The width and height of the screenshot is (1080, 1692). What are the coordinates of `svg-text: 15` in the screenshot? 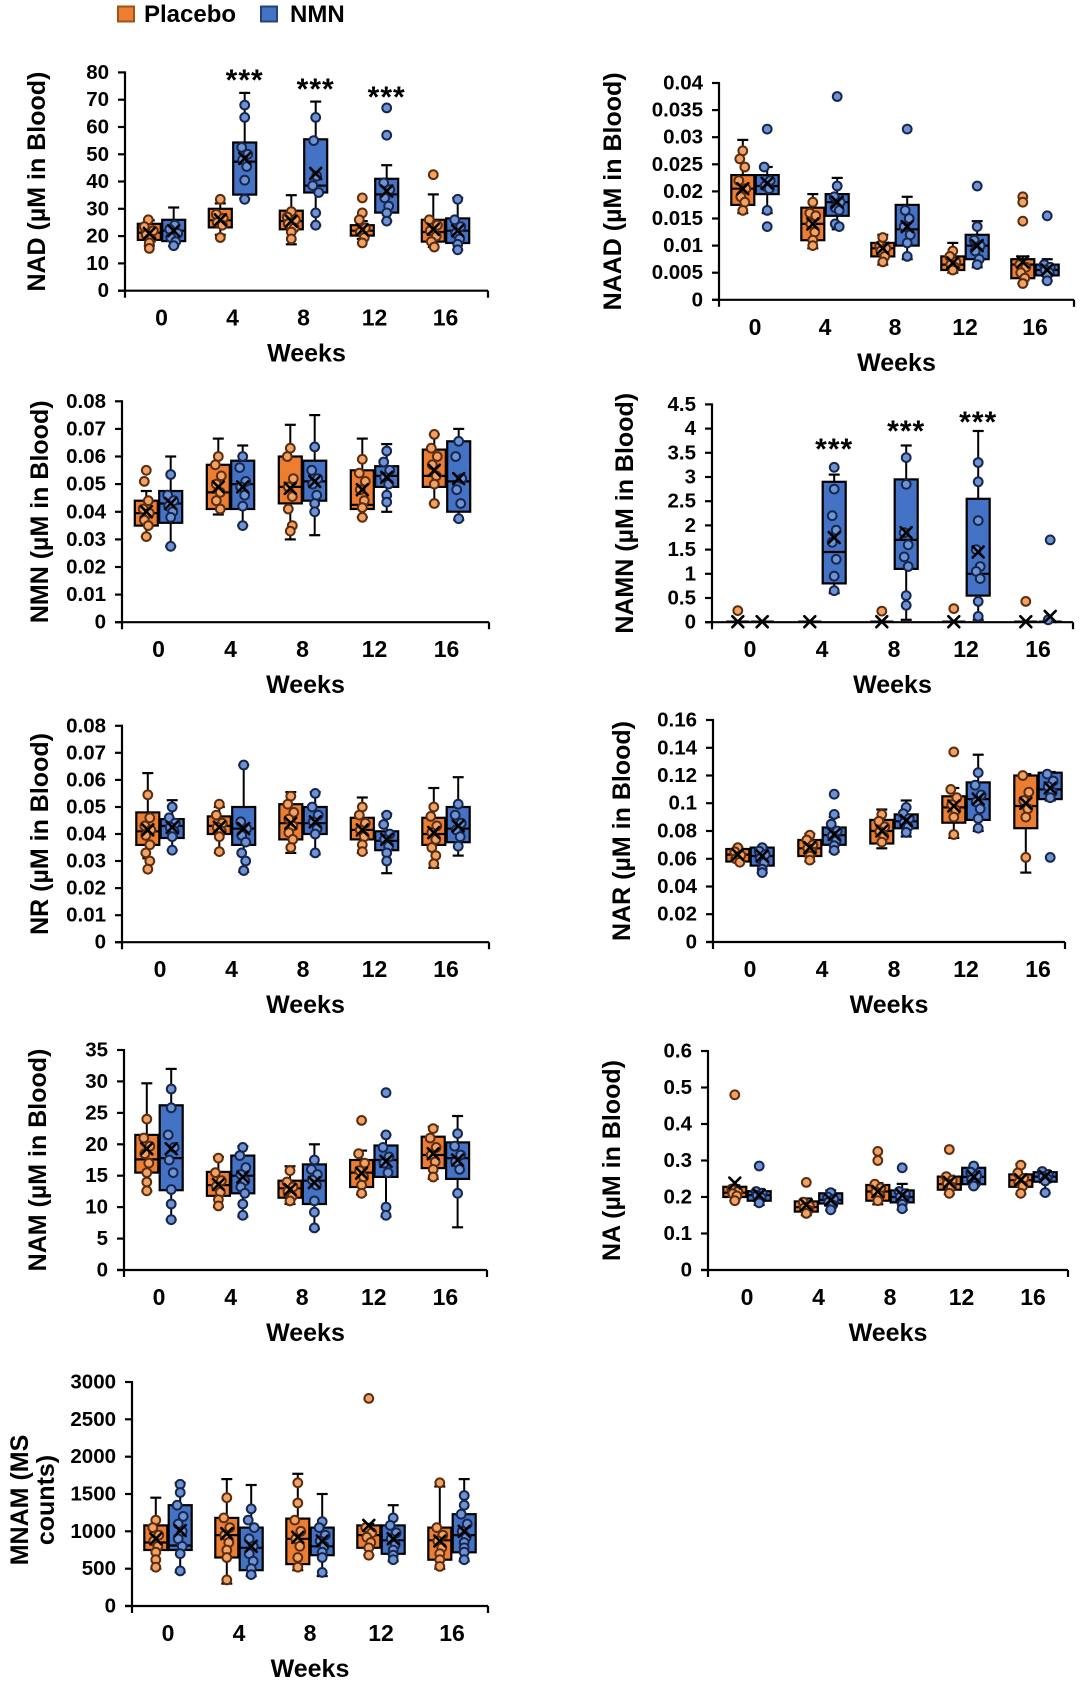 It's located at (96, 1175).